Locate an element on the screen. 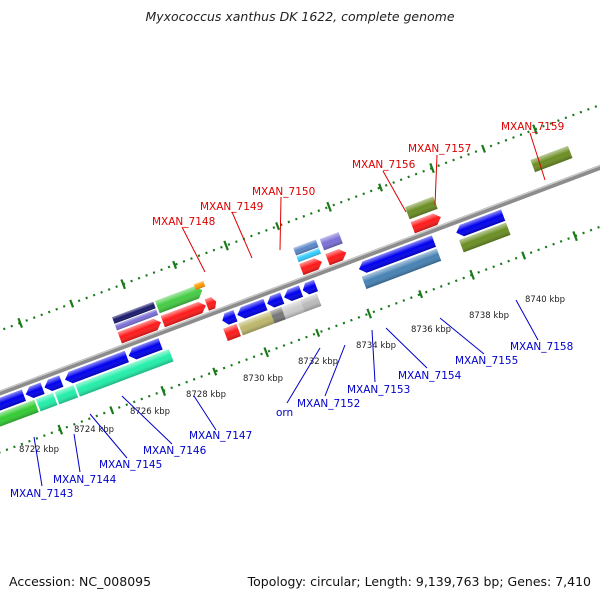 This screenshot has width=600, height=600. accession-text: Accession: NC_008095 is located at coordinates (80, 581).